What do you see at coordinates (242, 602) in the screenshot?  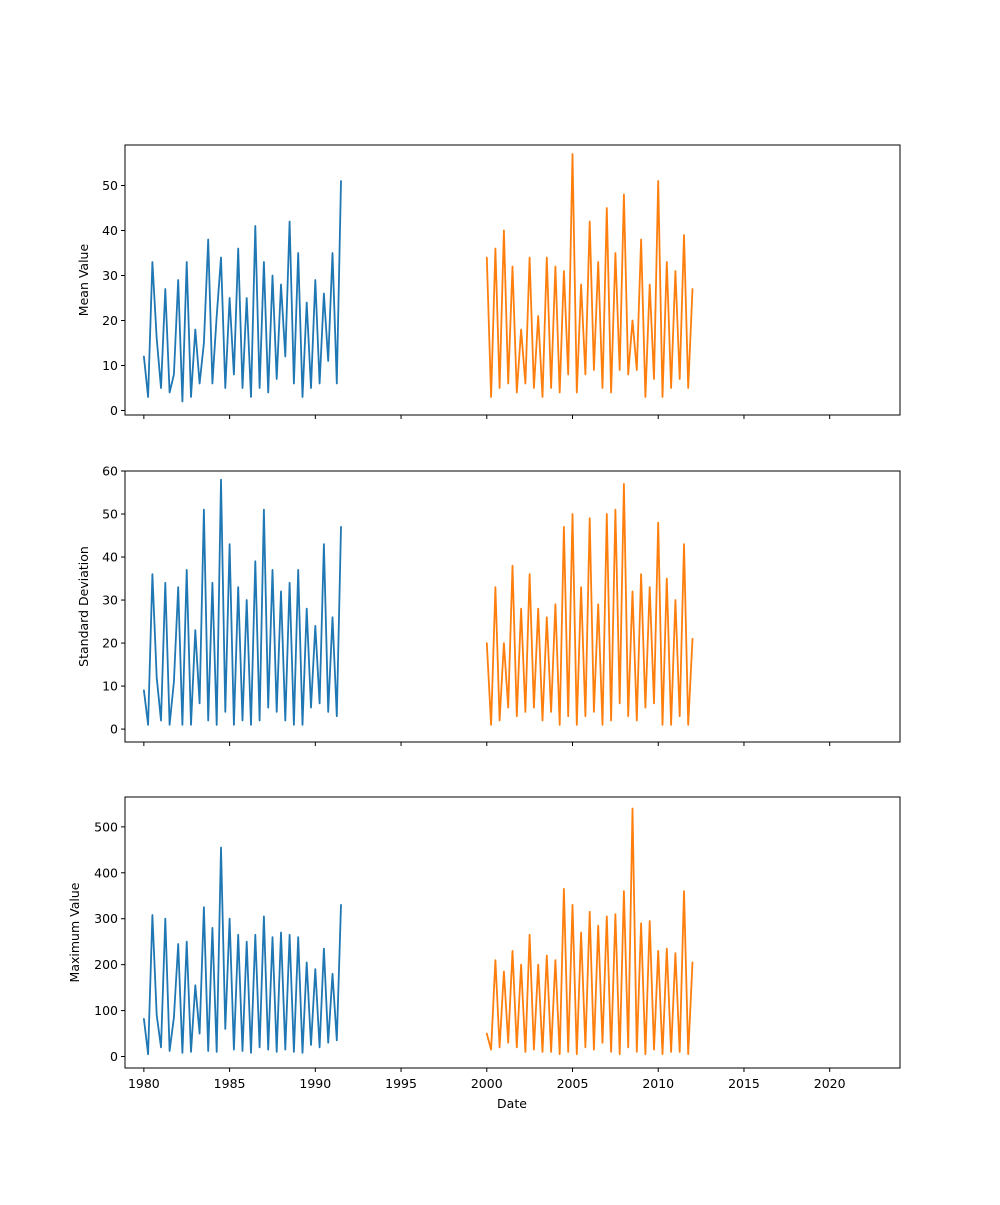 I see `panel-2-series-1-line` at bounding box center [242, 602].